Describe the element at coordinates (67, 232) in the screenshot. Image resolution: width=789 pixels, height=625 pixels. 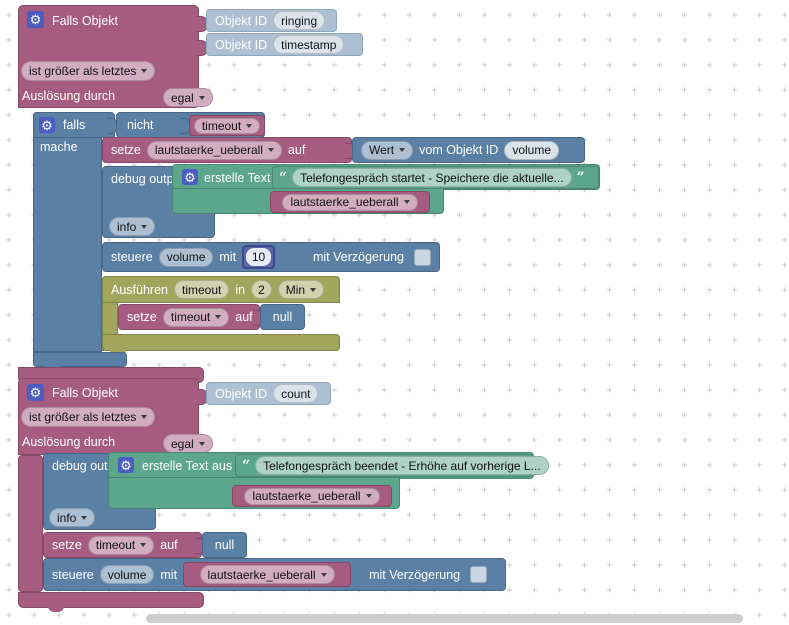
I see `if-block-spine` at that location.